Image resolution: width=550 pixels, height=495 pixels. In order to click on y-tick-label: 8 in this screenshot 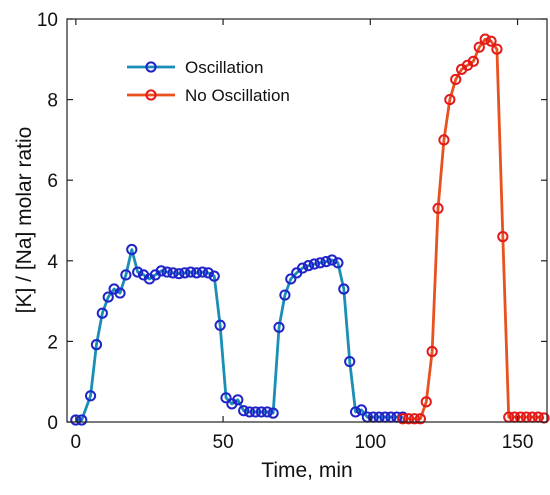, I will do `click(52, 101)`.